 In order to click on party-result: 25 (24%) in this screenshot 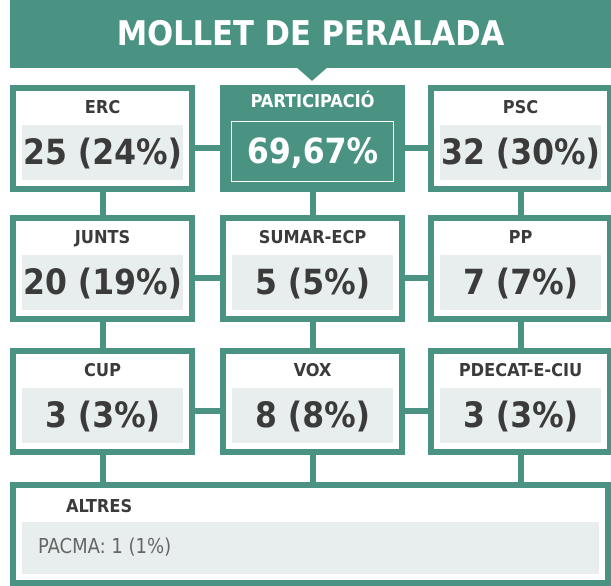, I will do `click(102, 152)`.